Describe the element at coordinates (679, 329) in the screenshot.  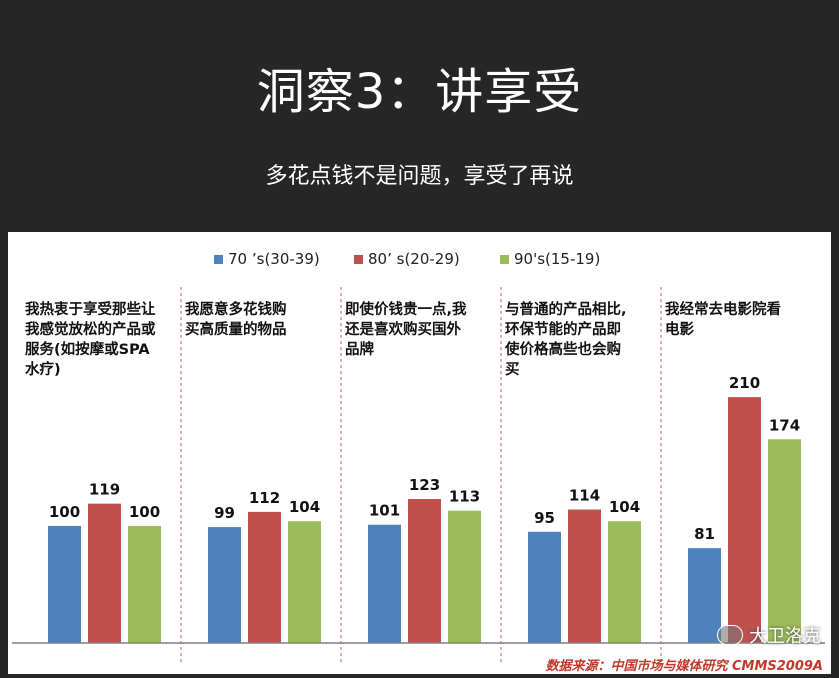
I see `category-label: 电影` at that location.